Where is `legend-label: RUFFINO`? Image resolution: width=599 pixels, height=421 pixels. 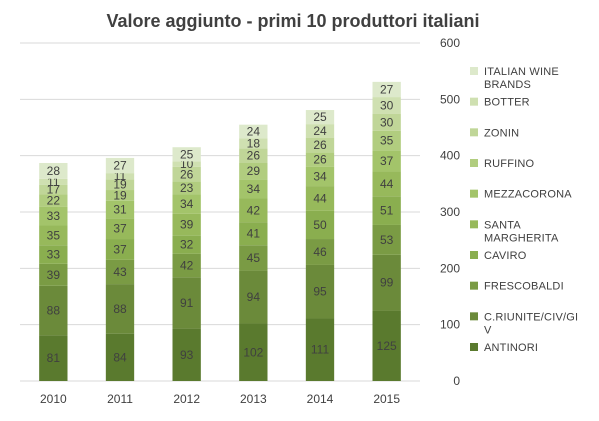 legend-label: RUFFINO is located at coordinates (509, 164).